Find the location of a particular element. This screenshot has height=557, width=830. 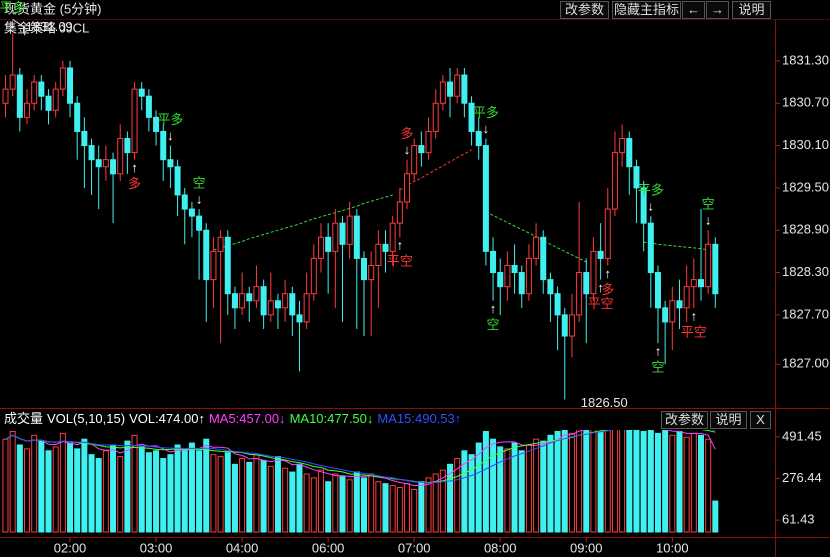

legend-item: MA15:490.53↑ is located at coordinates (419, 418).